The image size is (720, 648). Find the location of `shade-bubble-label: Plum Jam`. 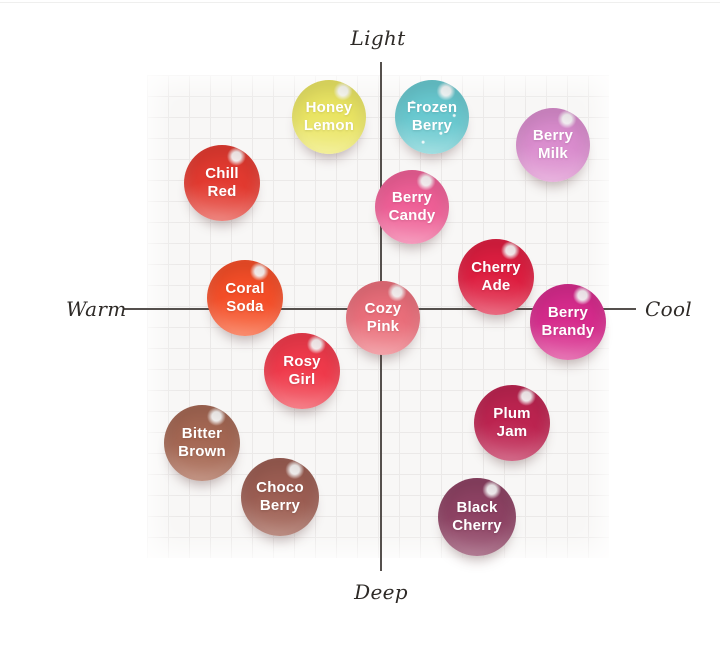

shade-bubble-label: Plum Jam is located at coordinates (512, 422).